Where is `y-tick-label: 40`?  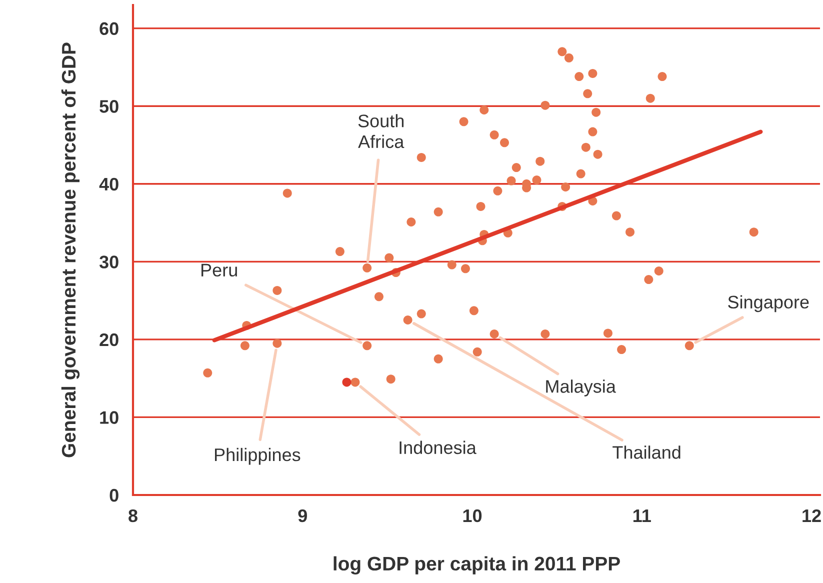 y-tick-label: 40 is located at coordinates (108, 184).